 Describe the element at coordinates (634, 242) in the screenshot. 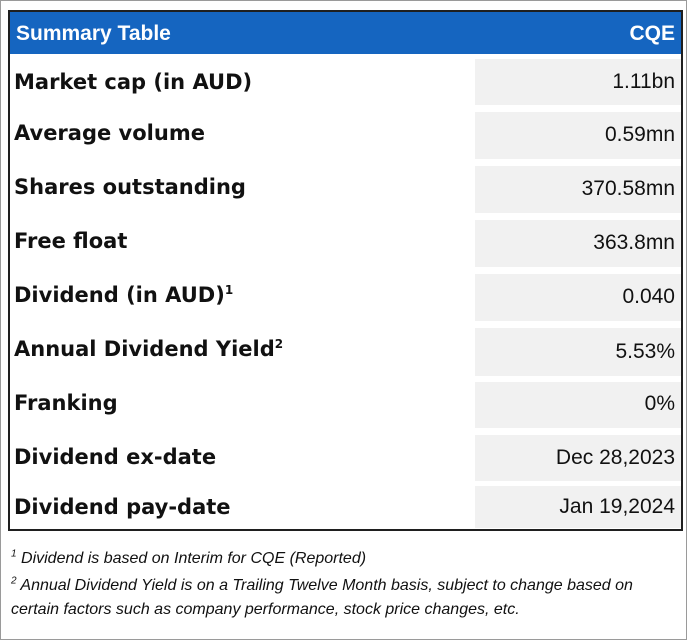

I see `row-value: 363.8mn` at that location.